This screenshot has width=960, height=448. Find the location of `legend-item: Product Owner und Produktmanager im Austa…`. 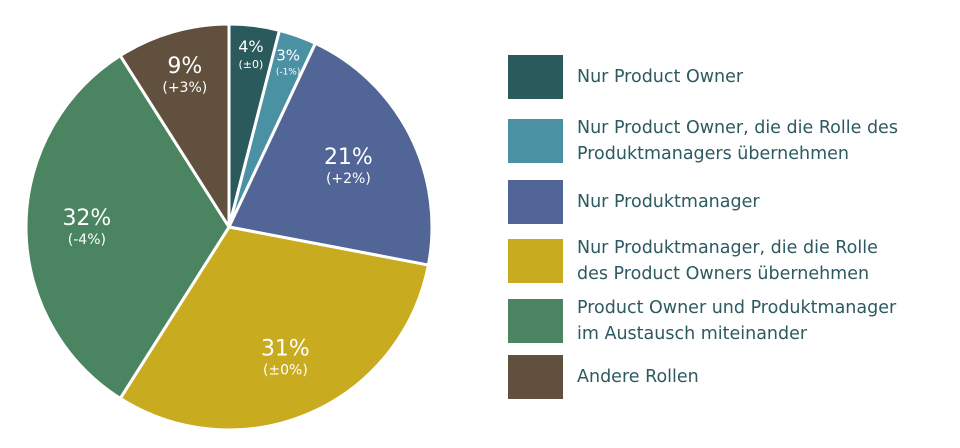

legend-item: Product Owner und Produktmanager im Austa… is located at coordinates (722, 321).